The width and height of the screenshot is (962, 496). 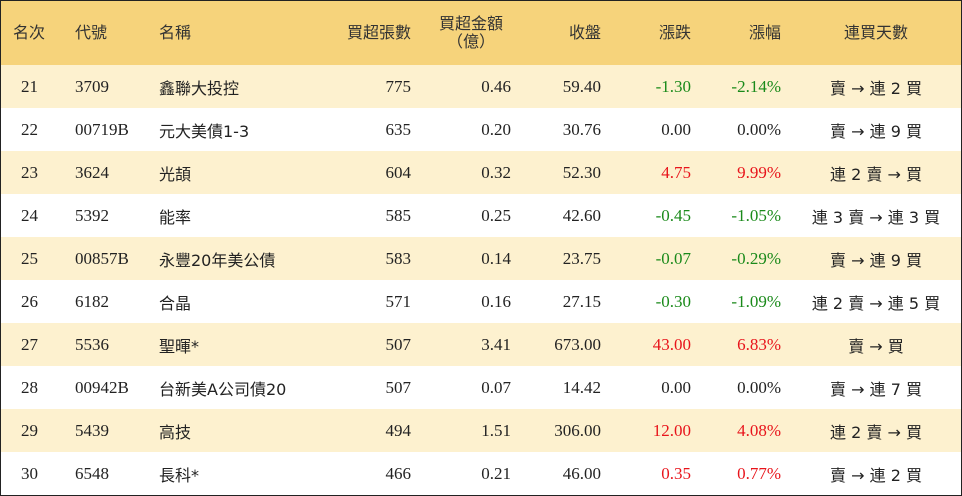 What do you see at coordinates (496, 172) in the screenshot?
I see `amount-cell: 0.32` at bounding box center [496, 172].